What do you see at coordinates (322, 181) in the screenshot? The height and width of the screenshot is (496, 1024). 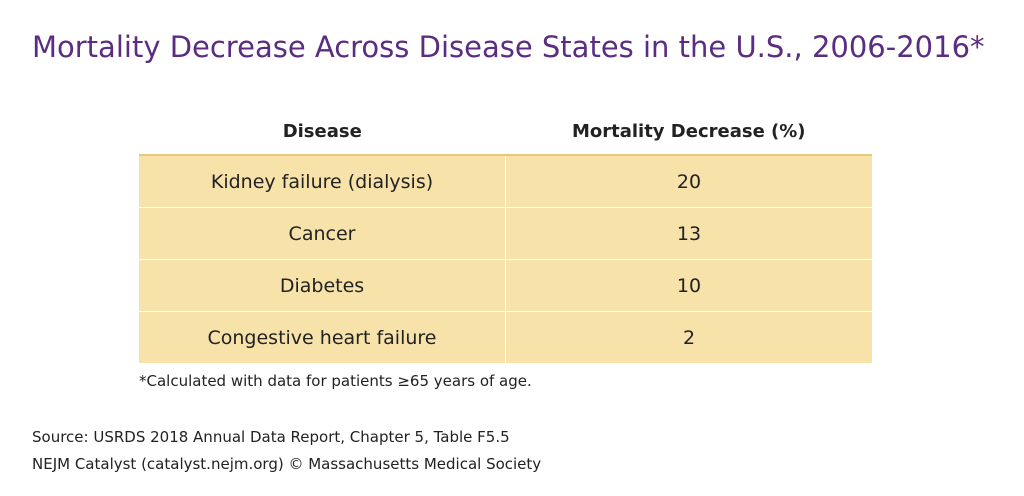 I see `table-cell: Kidney failure (dialysis)` at bounding box center [322, 181].